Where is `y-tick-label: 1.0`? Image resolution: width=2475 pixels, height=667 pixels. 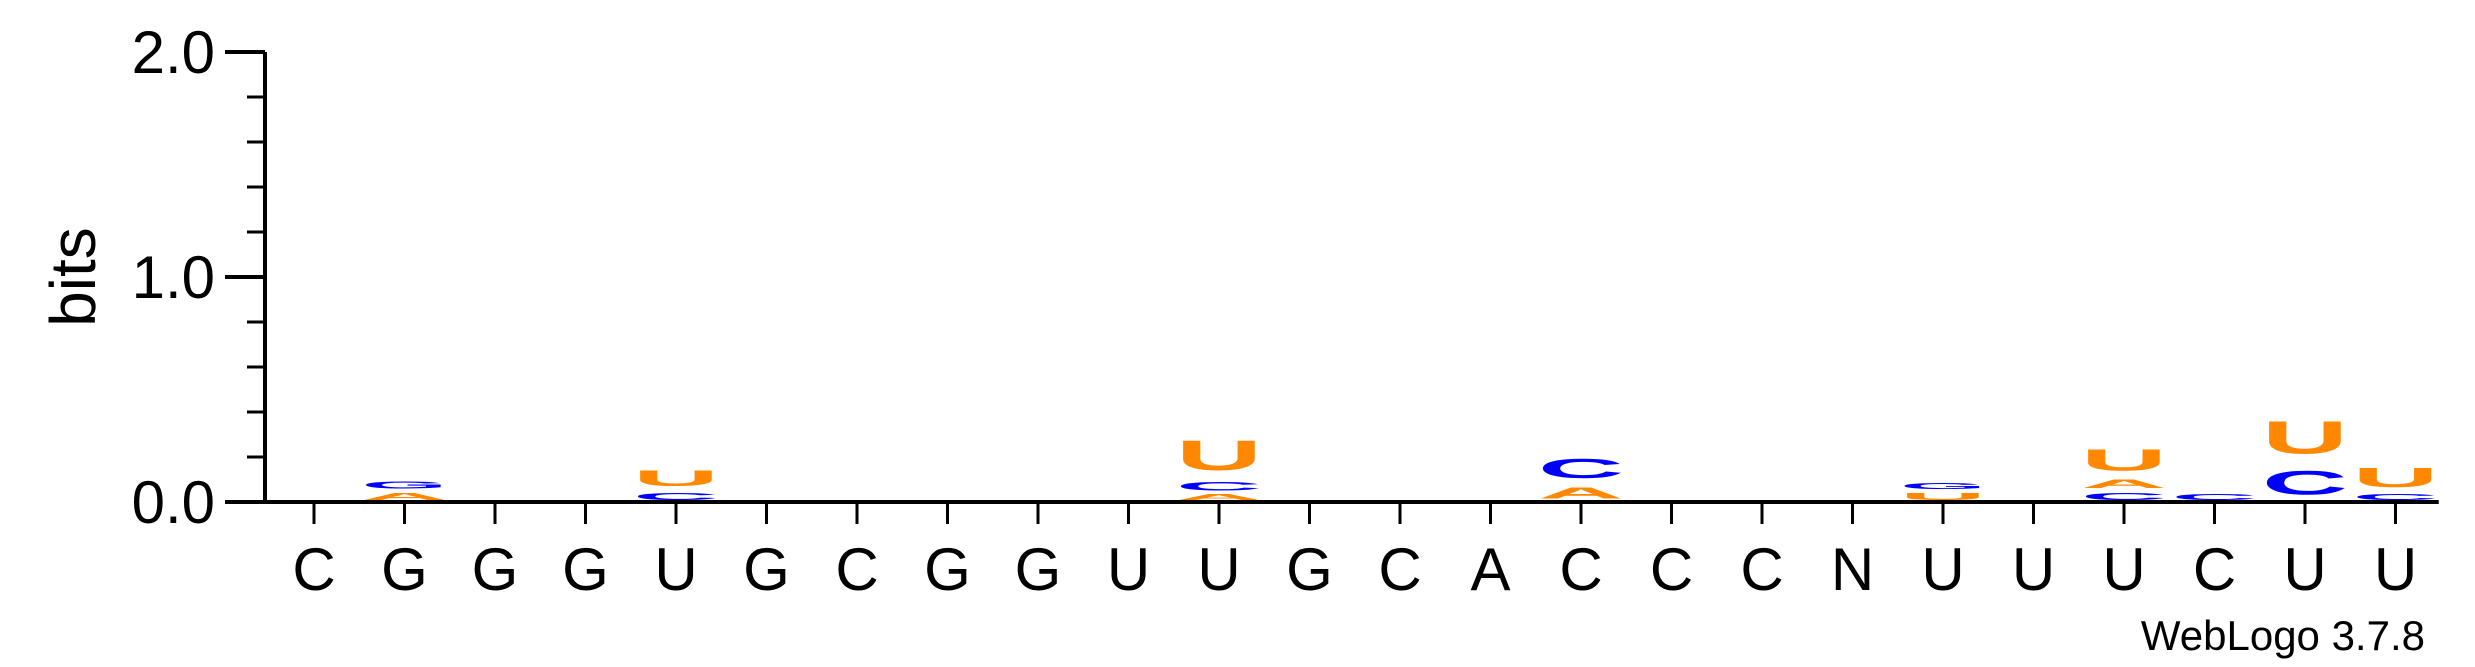 y-tick-label: 1.0 is located at coordinates (173, 277).